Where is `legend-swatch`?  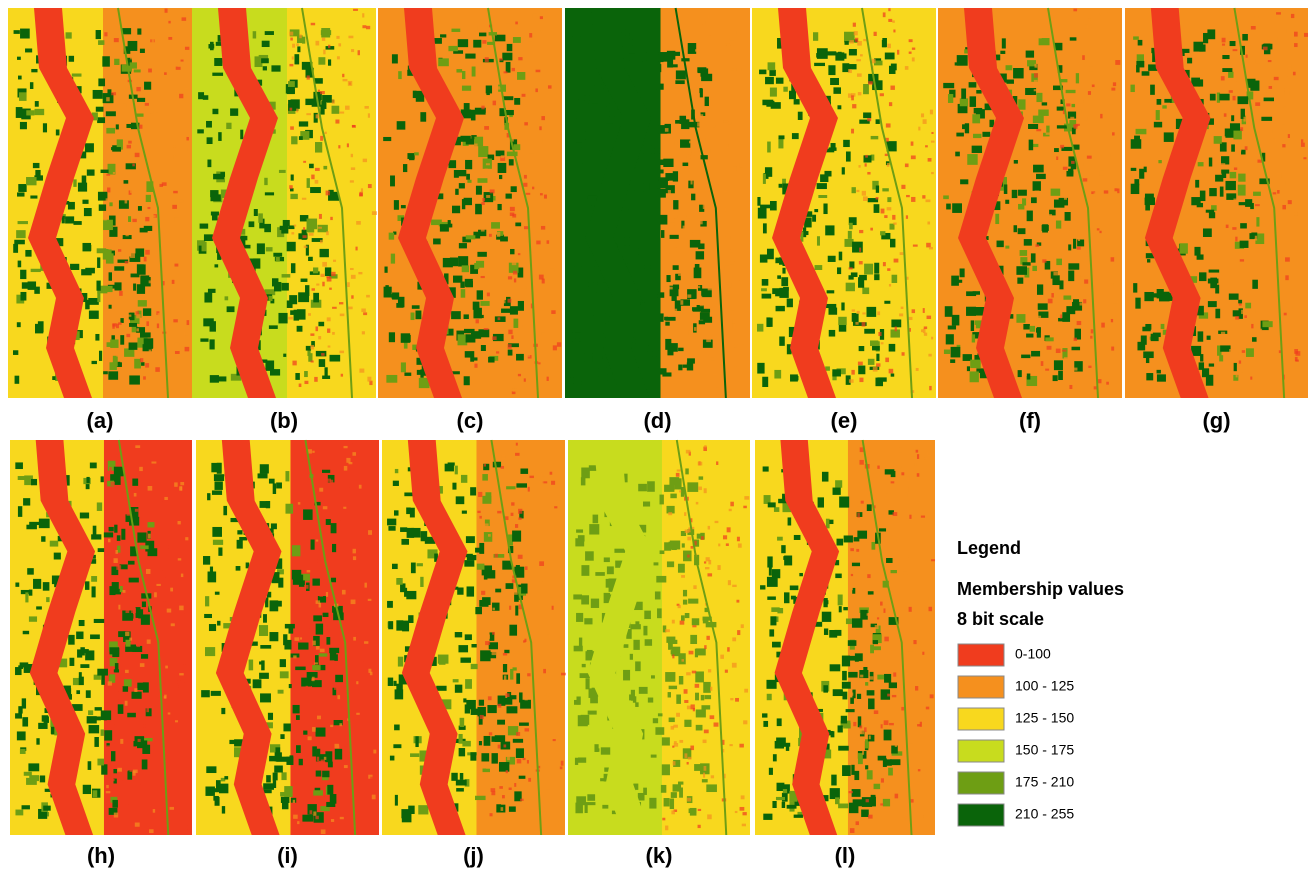
legend-swatch is located at coordinates (981, 815).